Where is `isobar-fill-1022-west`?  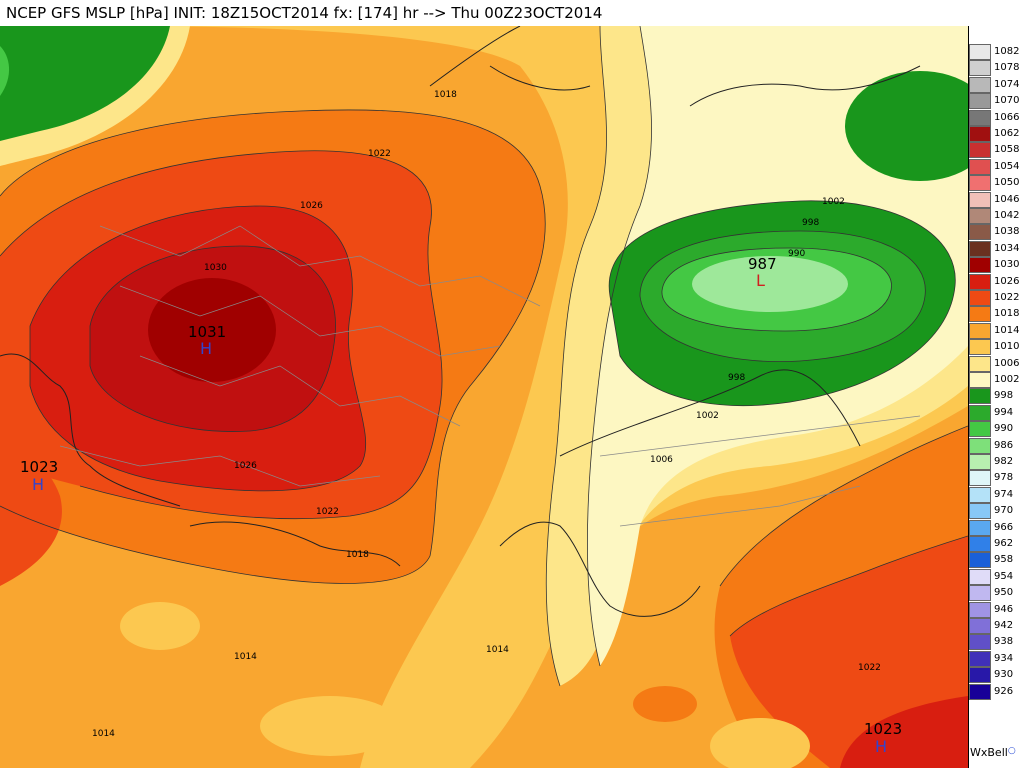
isobar-fill-1022-west is located at coordinates (31, 506).